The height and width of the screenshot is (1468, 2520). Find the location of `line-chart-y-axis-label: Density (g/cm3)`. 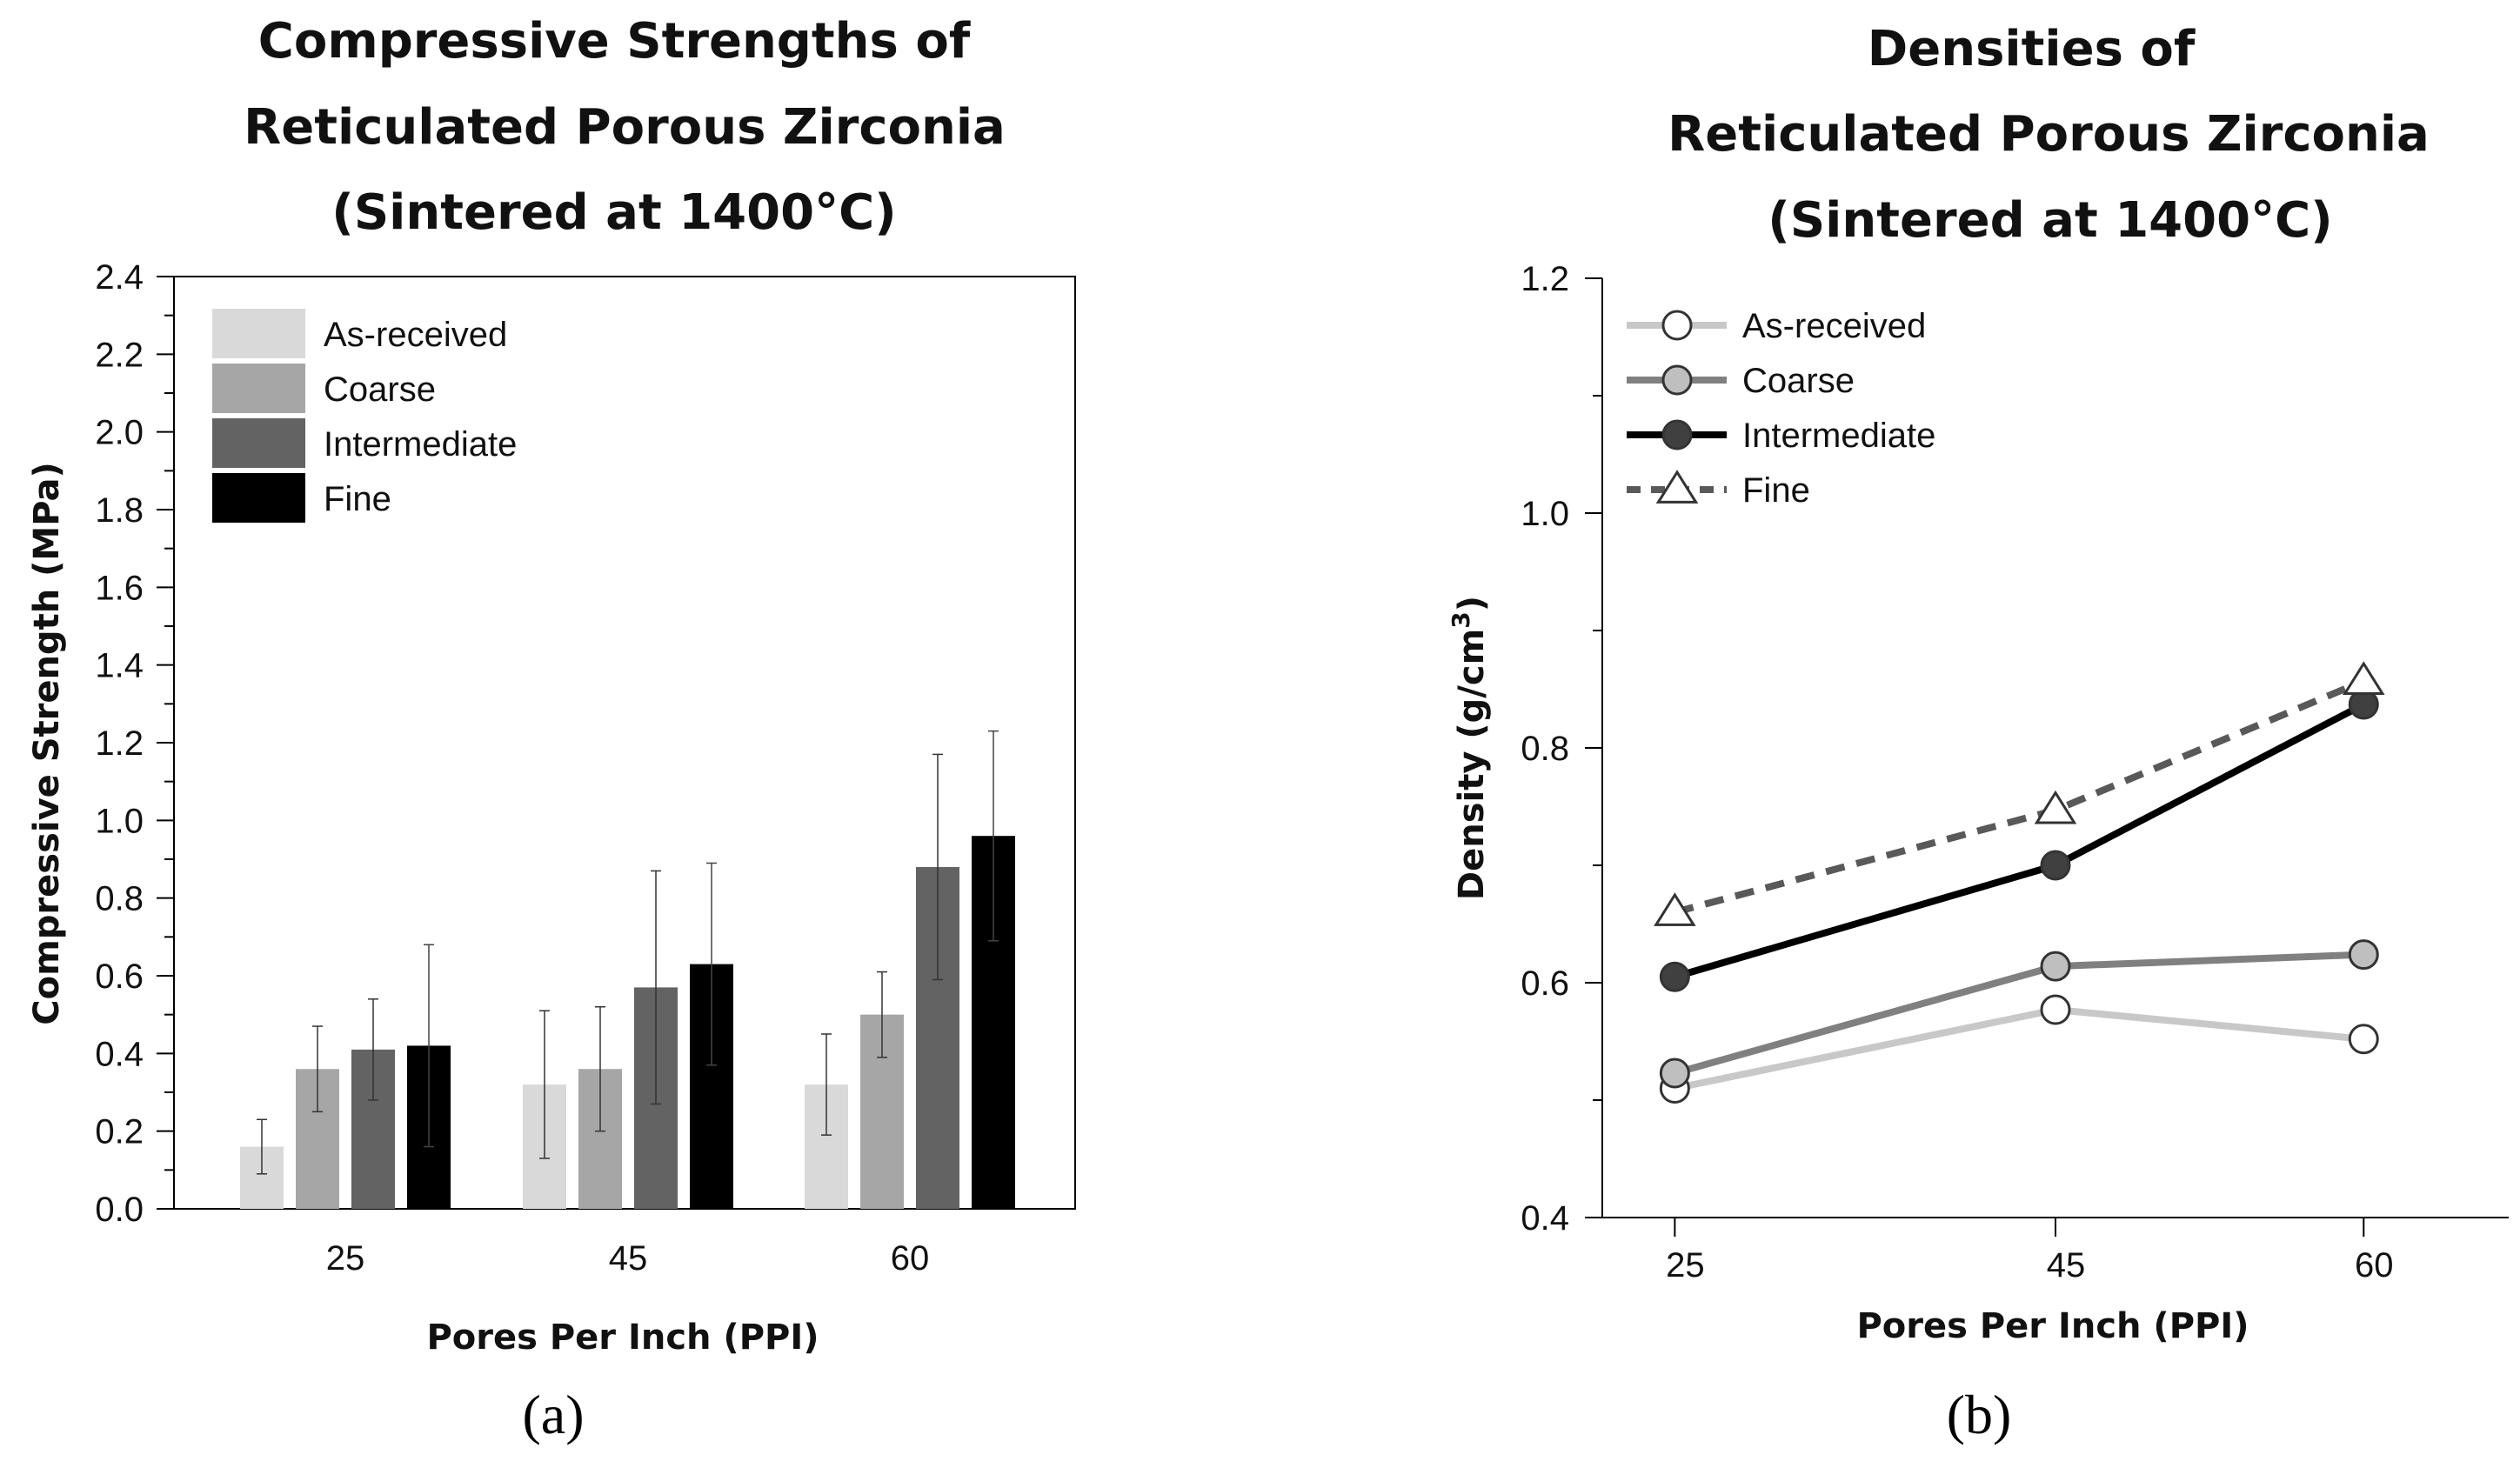

line-chart-y-axis-label: Density (g/cm3) is located at coordinates (1469, 748).